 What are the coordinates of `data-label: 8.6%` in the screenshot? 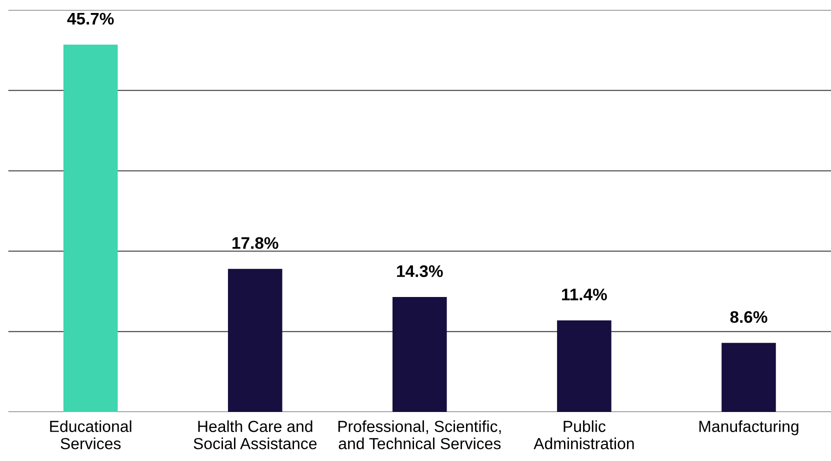 It's located at (749, 317).